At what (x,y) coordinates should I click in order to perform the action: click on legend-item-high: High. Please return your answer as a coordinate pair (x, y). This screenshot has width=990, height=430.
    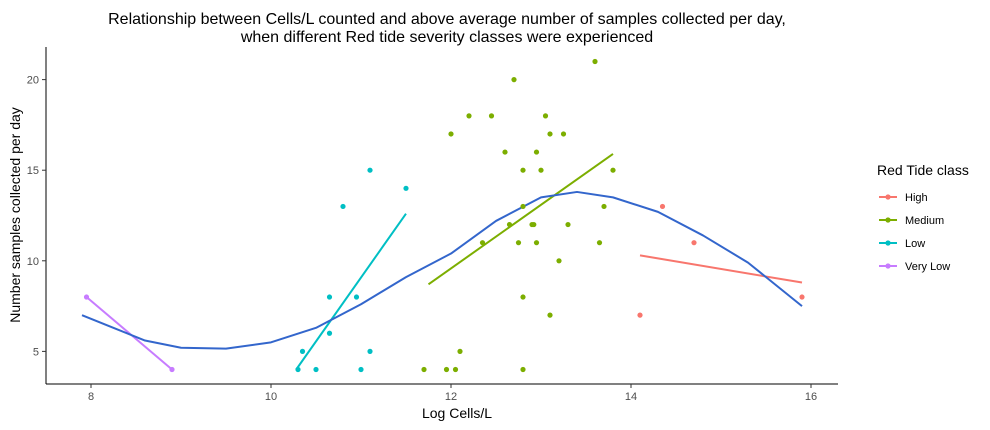
    Looking at the image, I should click on (903, 198).